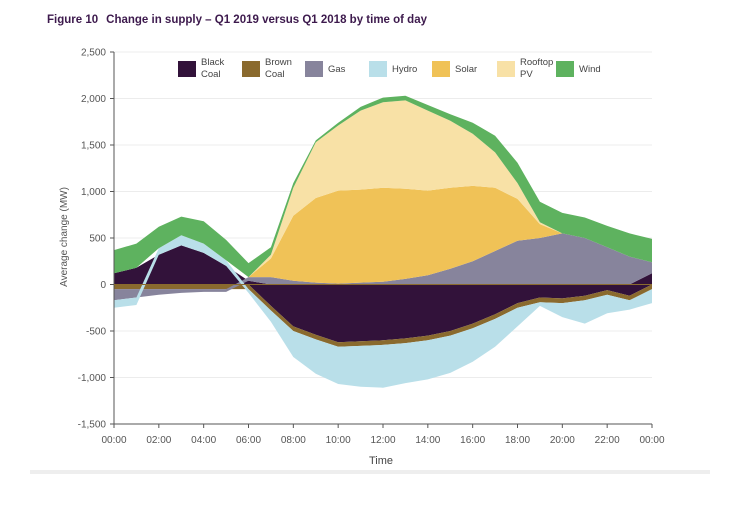 This screenshot has height=510, width=750. Describe the element at coordinates (590, 69) in the screenshot. I see `legend-label: Wind` at that location.